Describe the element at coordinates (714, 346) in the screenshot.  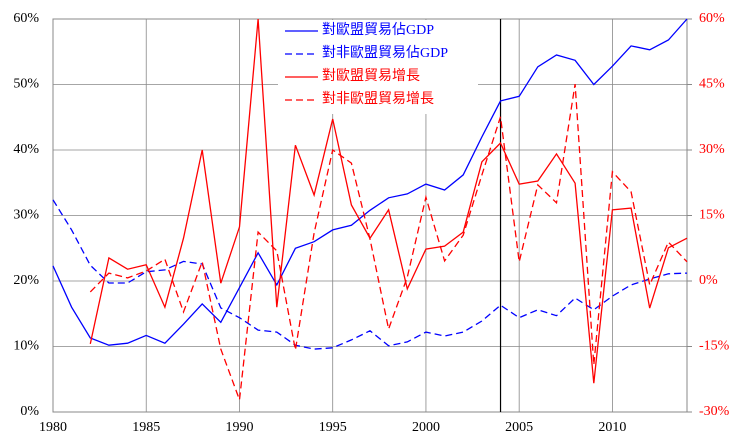
I see `y2-tick-label: -15%` at that location.